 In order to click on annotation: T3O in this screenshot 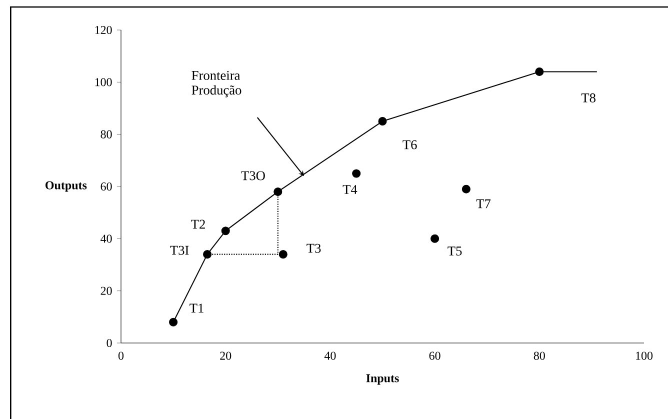, I will do `click(253, 175)`.